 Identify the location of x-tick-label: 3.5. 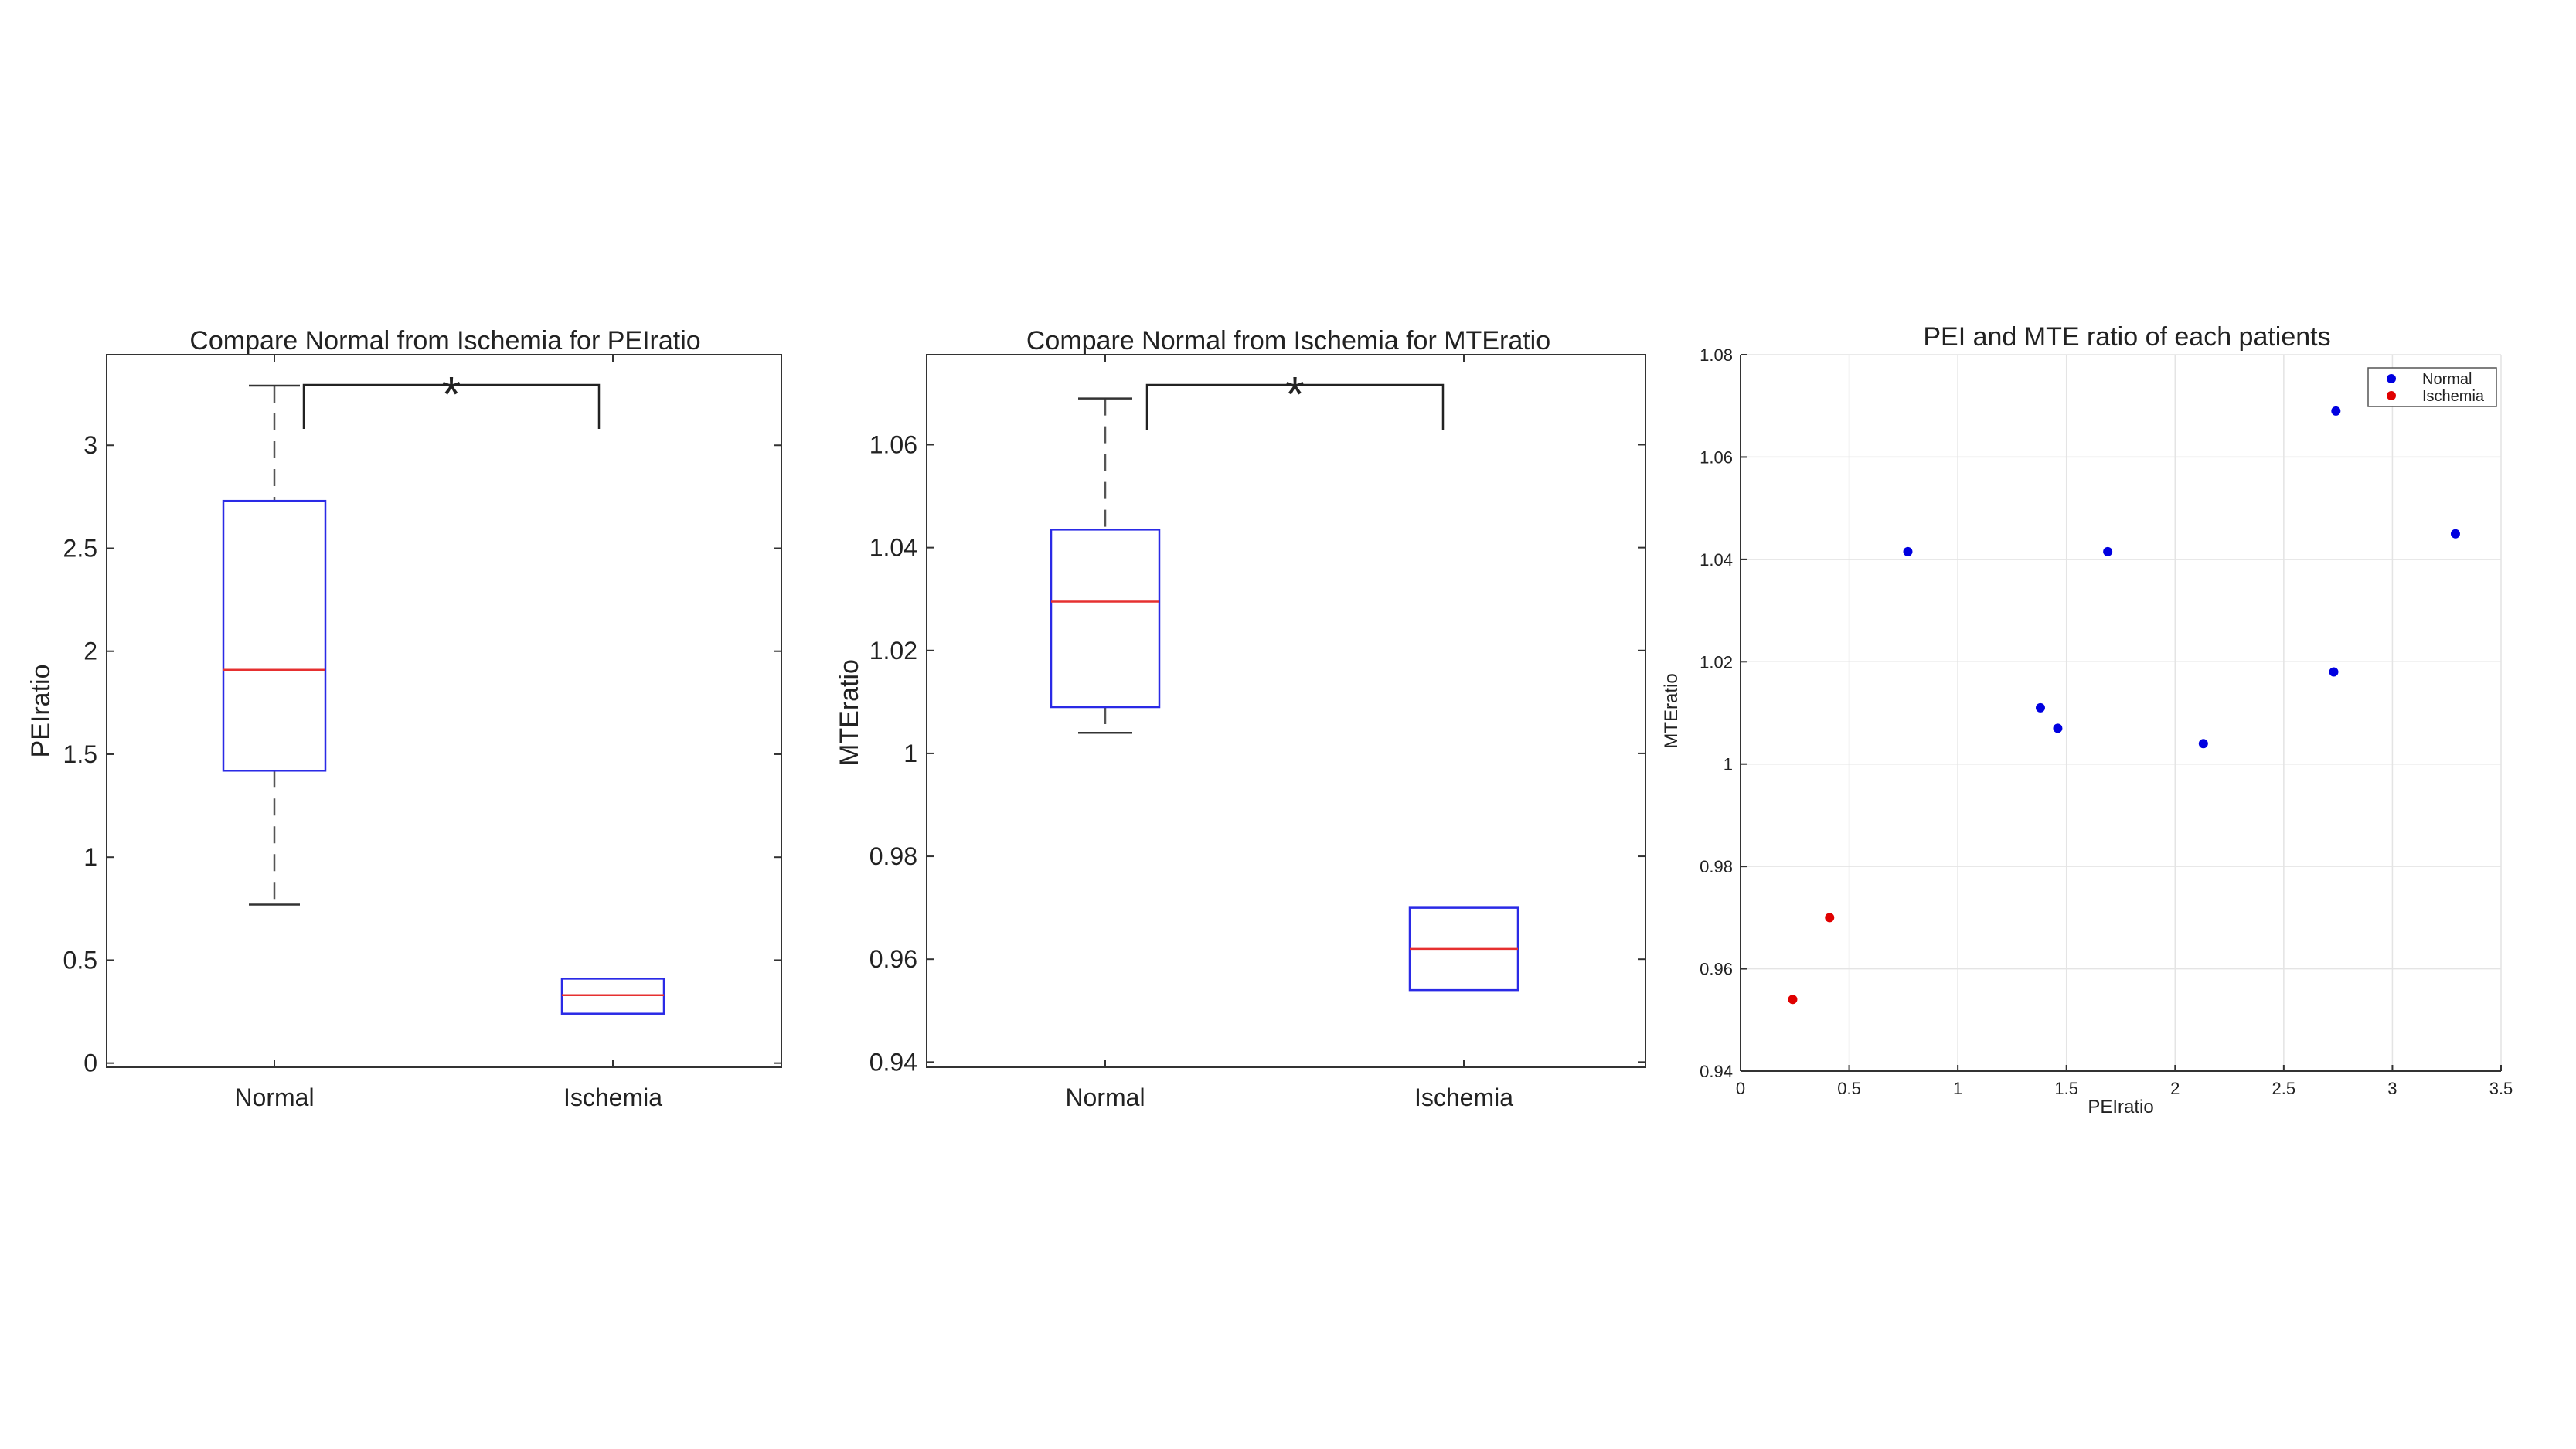
(2501, 1088).